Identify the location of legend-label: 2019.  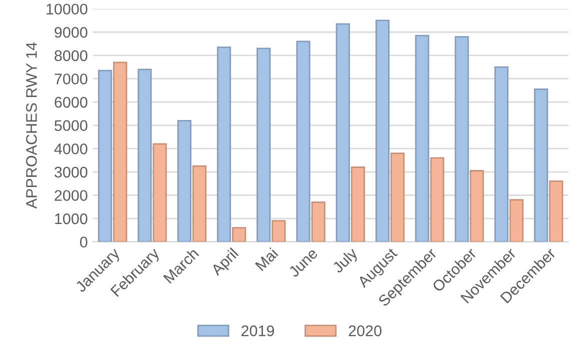
(258, 330).